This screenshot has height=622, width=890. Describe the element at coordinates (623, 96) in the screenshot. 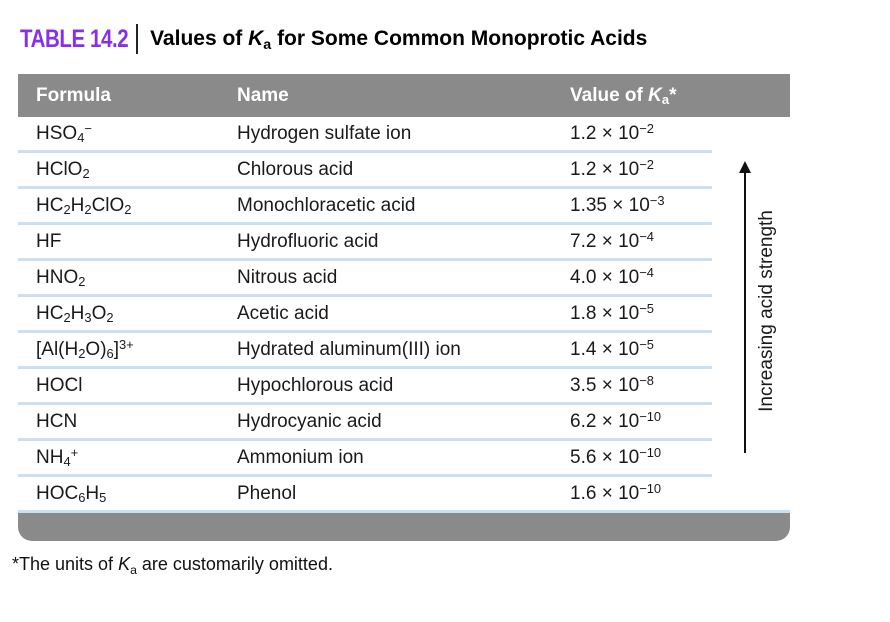

I see `header-ka-value: Value of Ka*` at that location.